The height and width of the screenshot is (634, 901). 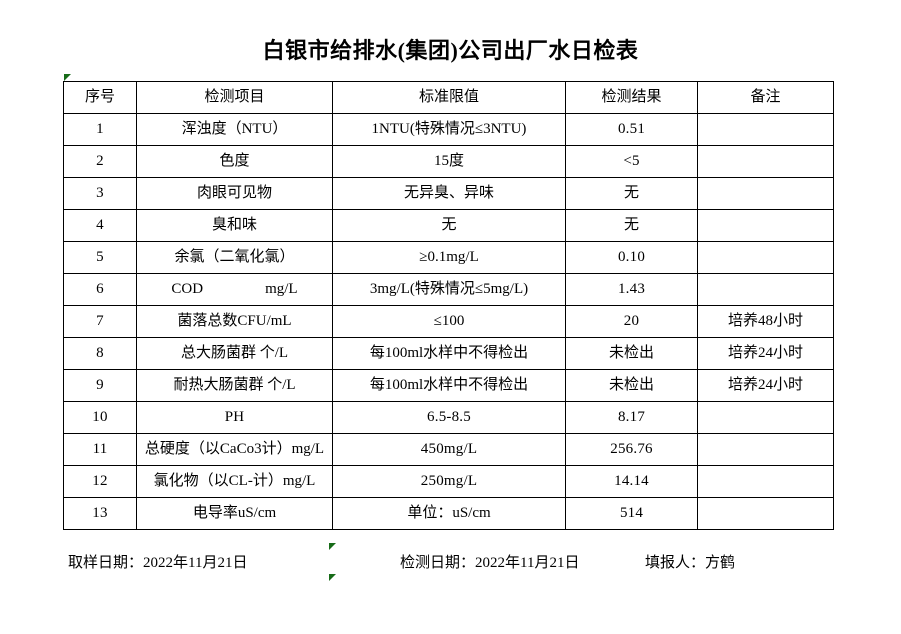 I want to click on cell-standard: 无异臭、异味, so click(x=449, y=193).